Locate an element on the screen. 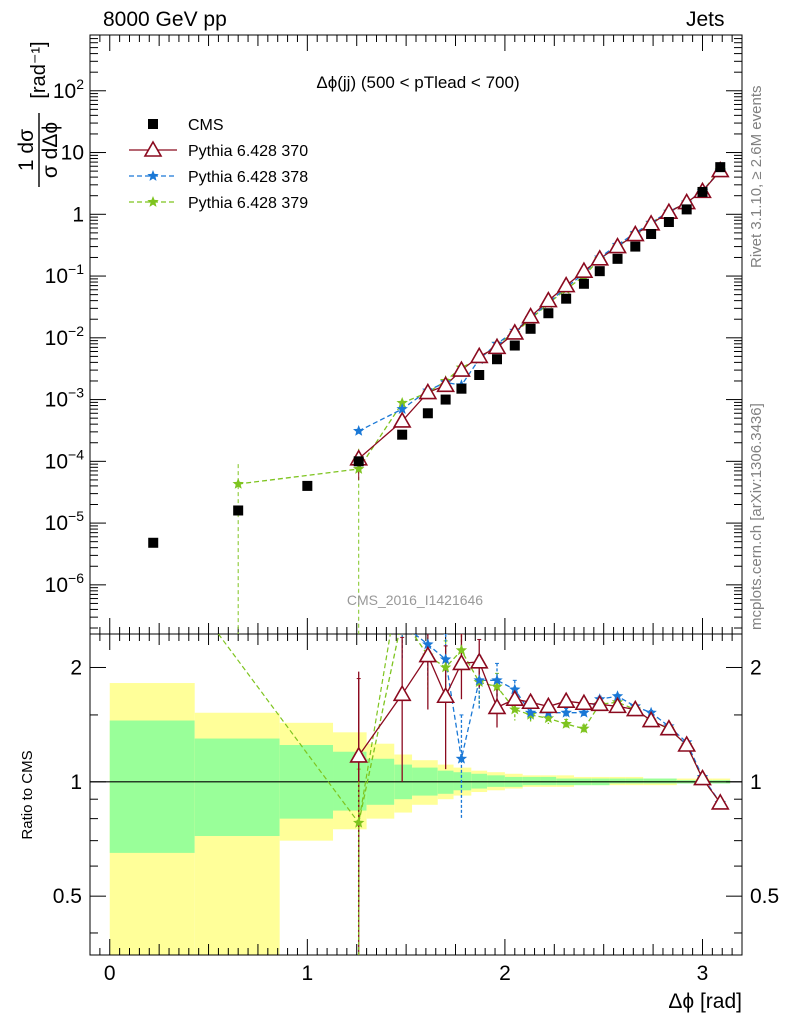 The width and height of the screenshot is (786, 1024). ratio-y-tick-label-right: 2 is located at coordinates (756, 667).